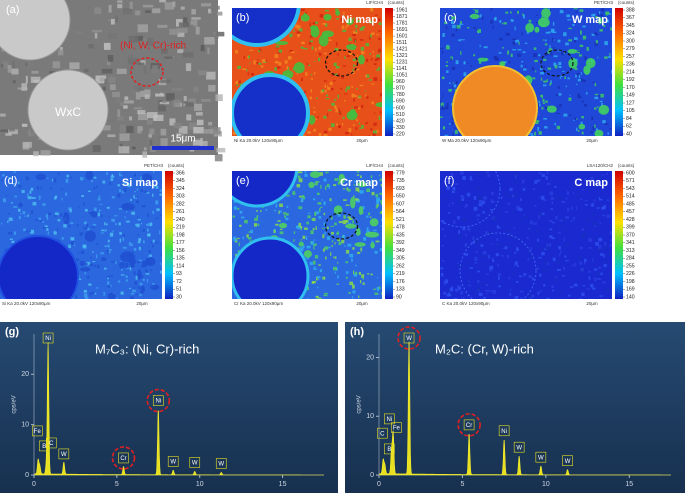  Describe the element at coordinates (400, 95) in the screenshot. I see `colorbar-tick-label: 780` at that location.